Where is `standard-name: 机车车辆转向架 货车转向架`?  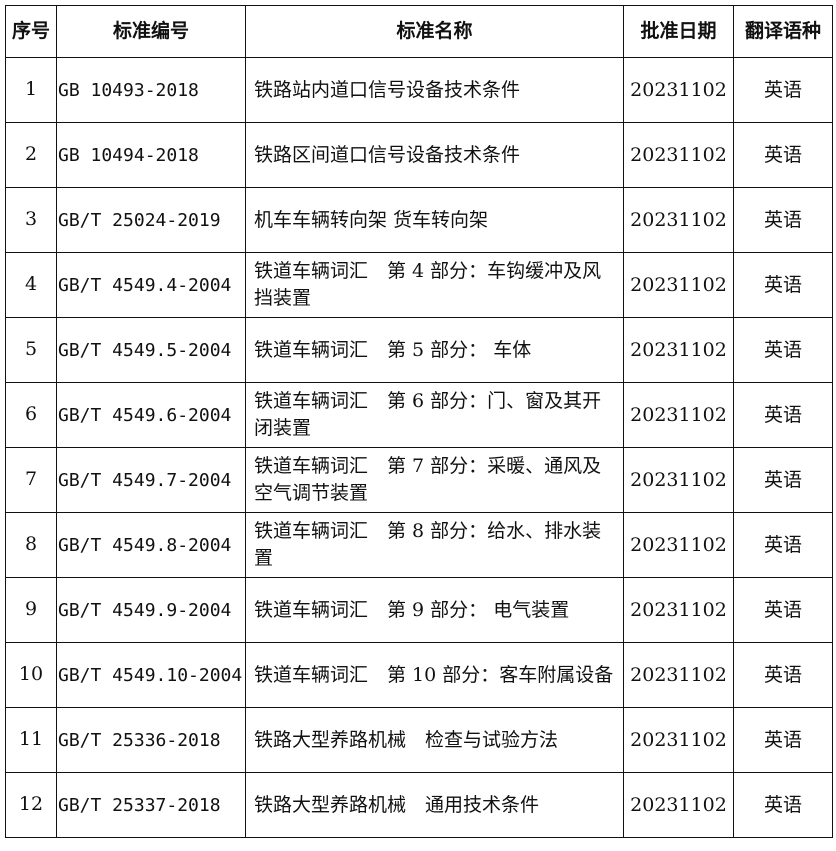
standard-name: 机车车辆转向架 货车转向架 is located at coordinates (434, 220).